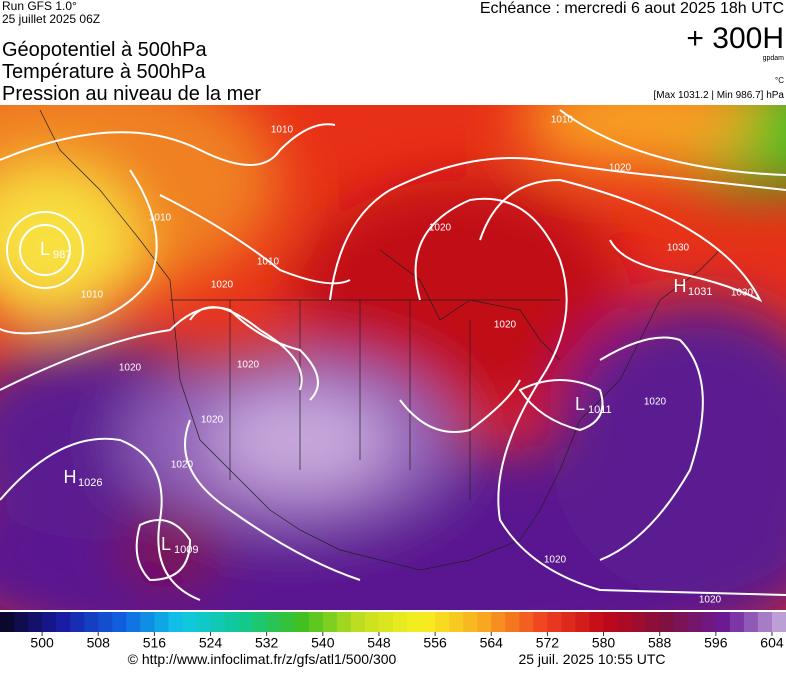 The width and height of the screenshot is (786, 677). Describe the element at coordinates (104, 72) in the screenshot. I see `title-line: Température à 500hPa` at that location.